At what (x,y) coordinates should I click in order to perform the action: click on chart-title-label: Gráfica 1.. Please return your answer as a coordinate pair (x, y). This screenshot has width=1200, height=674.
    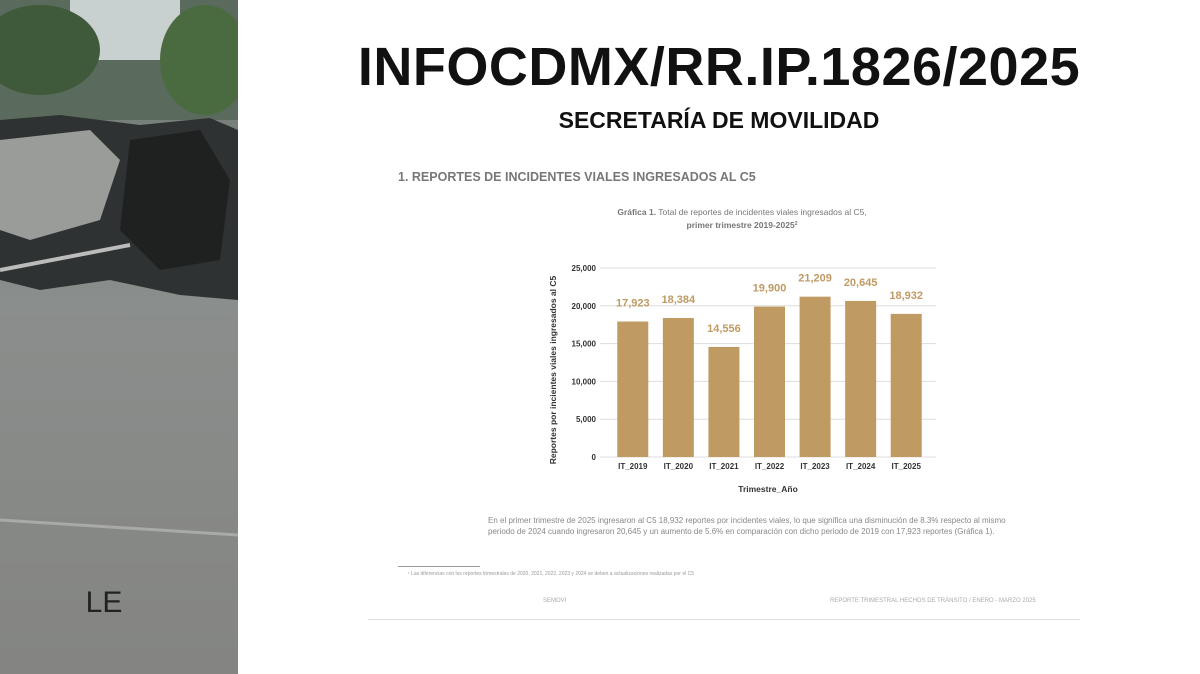
    Looking at the image, I should click on (636, 212).